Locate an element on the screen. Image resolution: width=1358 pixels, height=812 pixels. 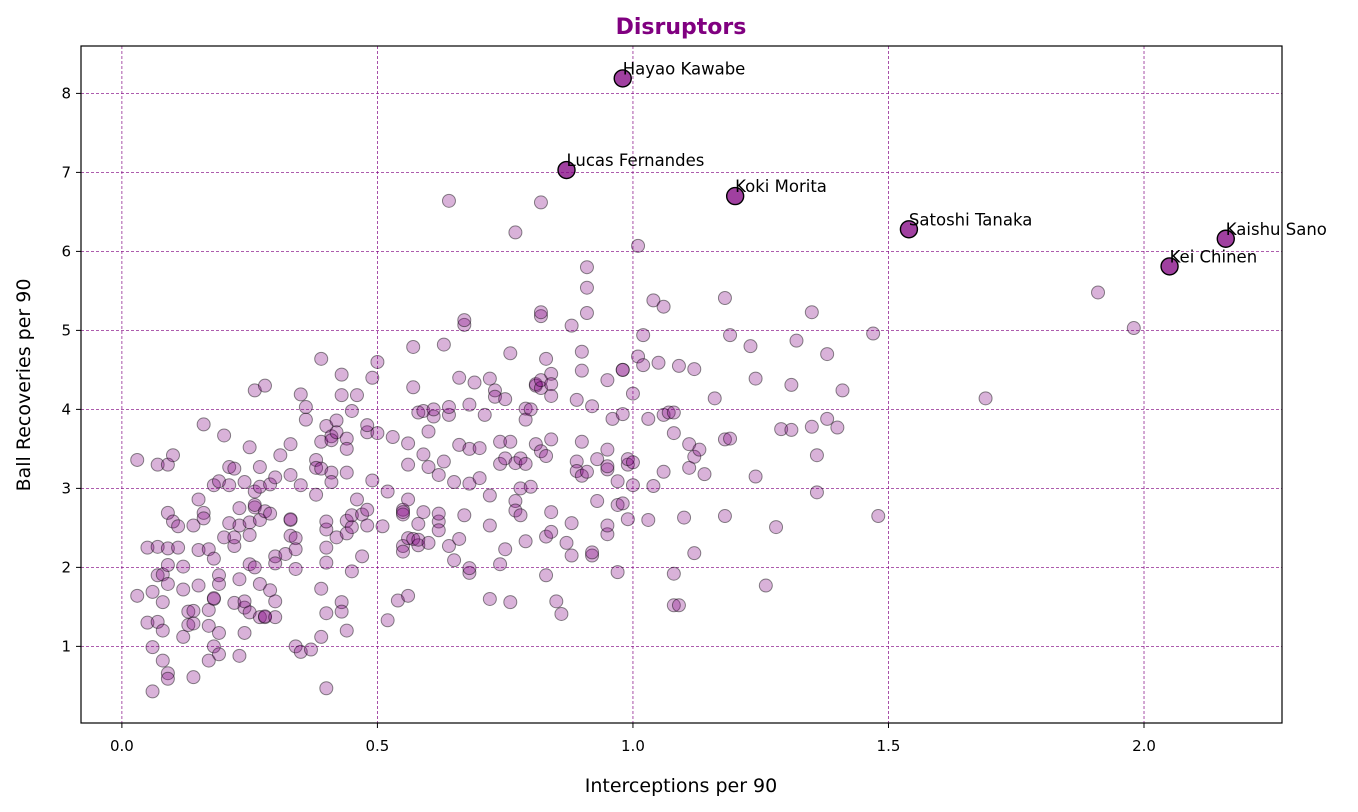
x-tick-label: 1.0 is located at coordinates (633, 746).